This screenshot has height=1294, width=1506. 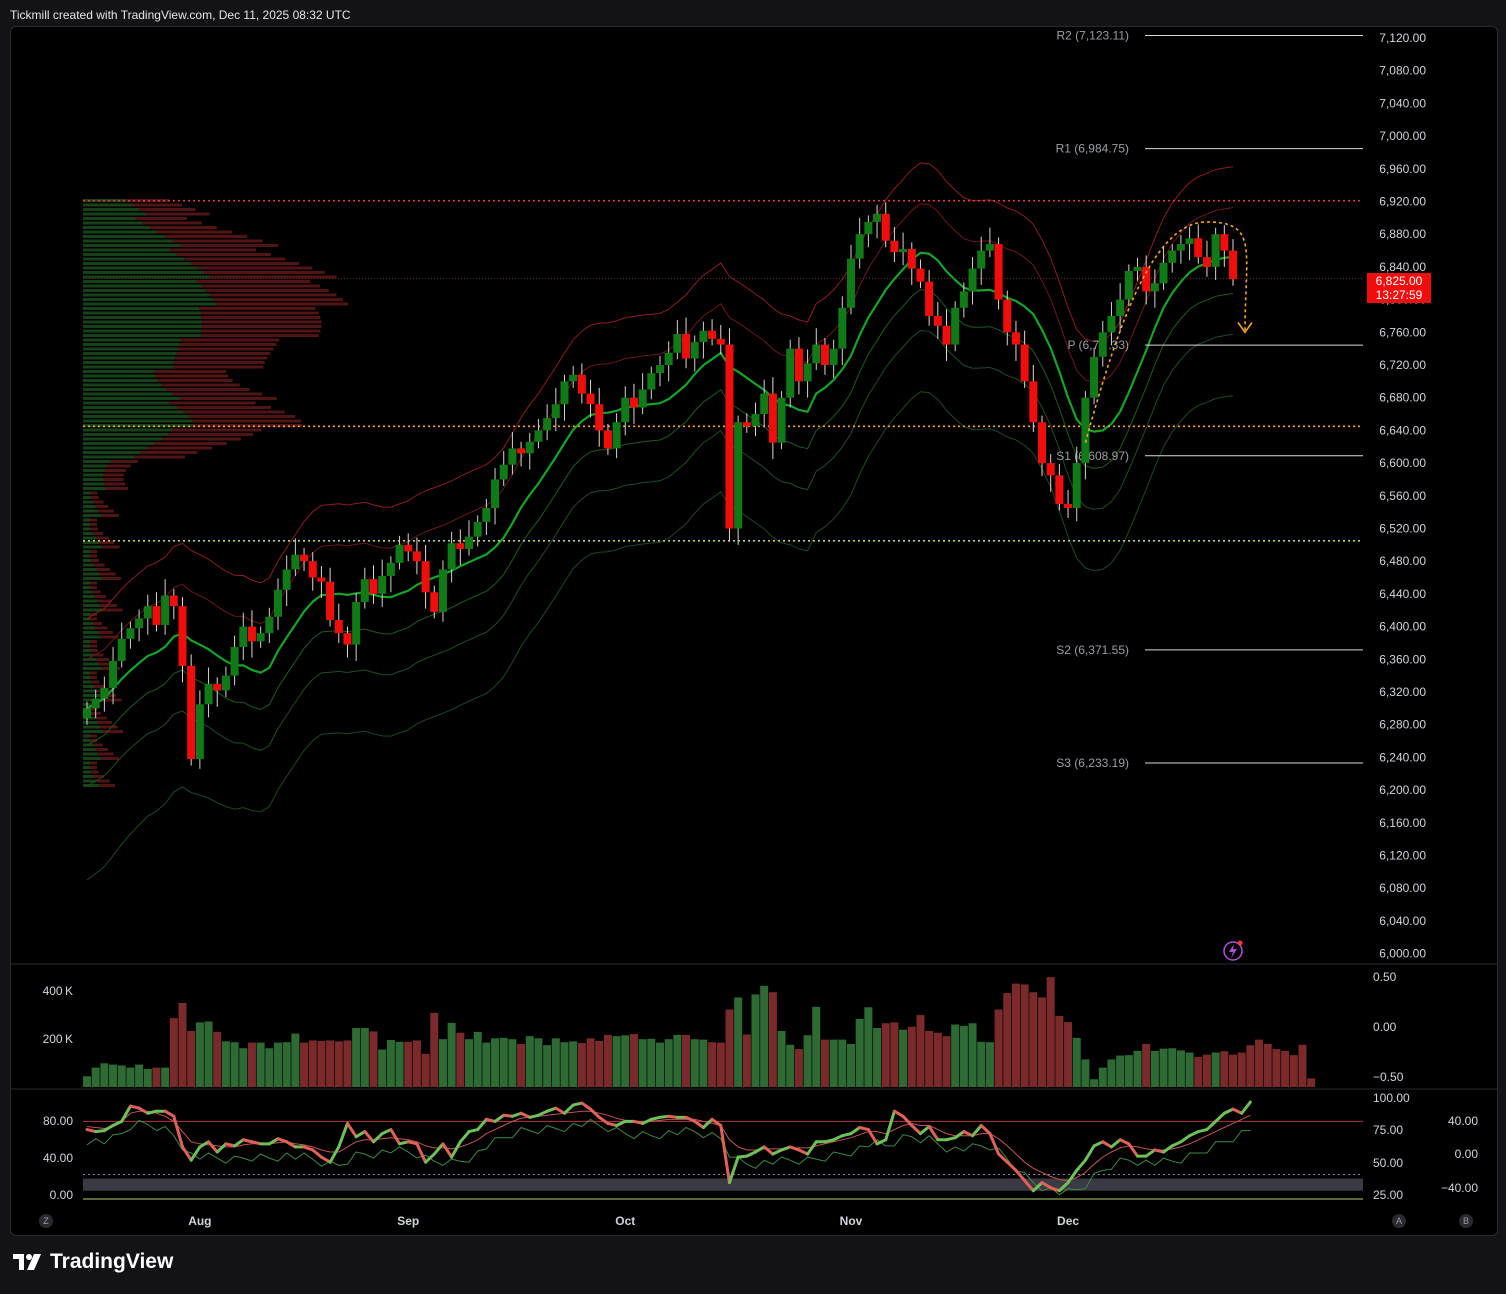 What do you see at coordinates (633, 1221) in the screenshot?
I see `time-axis: Aug Sep Oct Nov Dec` at bounding box center [633, 1221].